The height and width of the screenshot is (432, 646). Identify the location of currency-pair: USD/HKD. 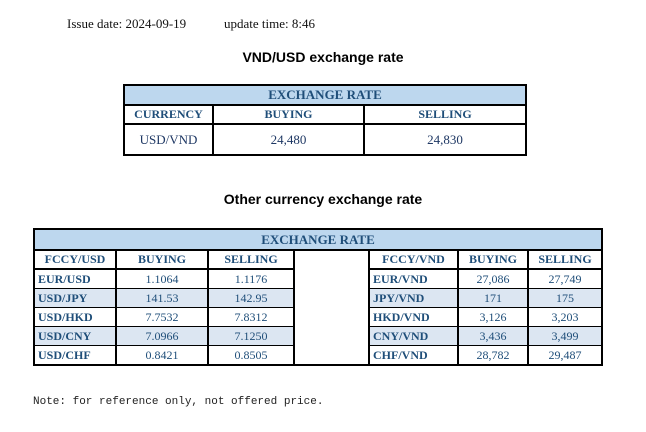
(75, 317).